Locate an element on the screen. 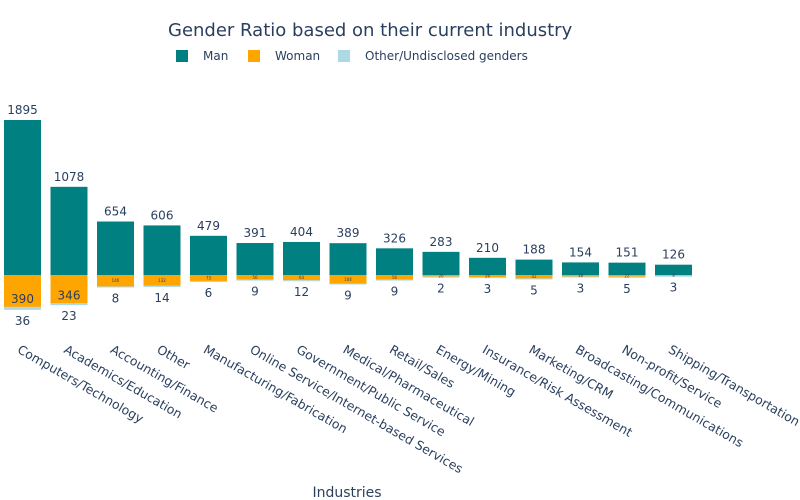 The width and height of the screenshot is (800, 500). label-other-other: 14 is located at coordinates (161, 298).